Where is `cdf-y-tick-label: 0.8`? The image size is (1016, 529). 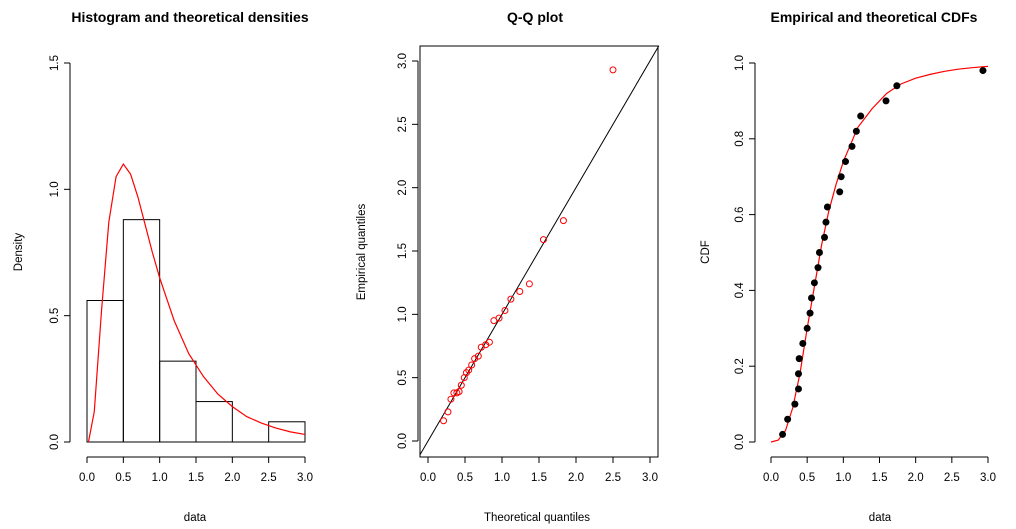
cdf-y-tick-label: 0.8 is located at coordinates (740, 139).